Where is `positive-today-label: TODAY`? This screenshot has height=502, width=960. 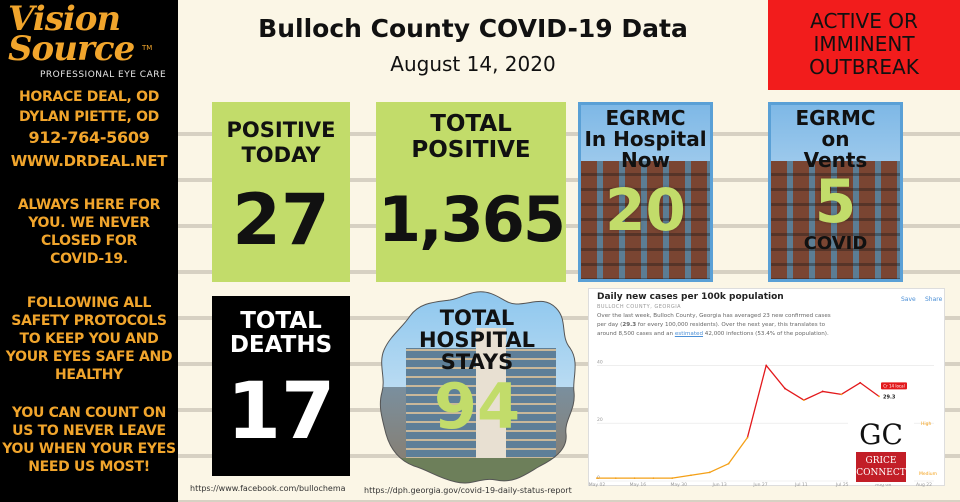 positive-today-label: TODAY is located at coordinates (281, 155).